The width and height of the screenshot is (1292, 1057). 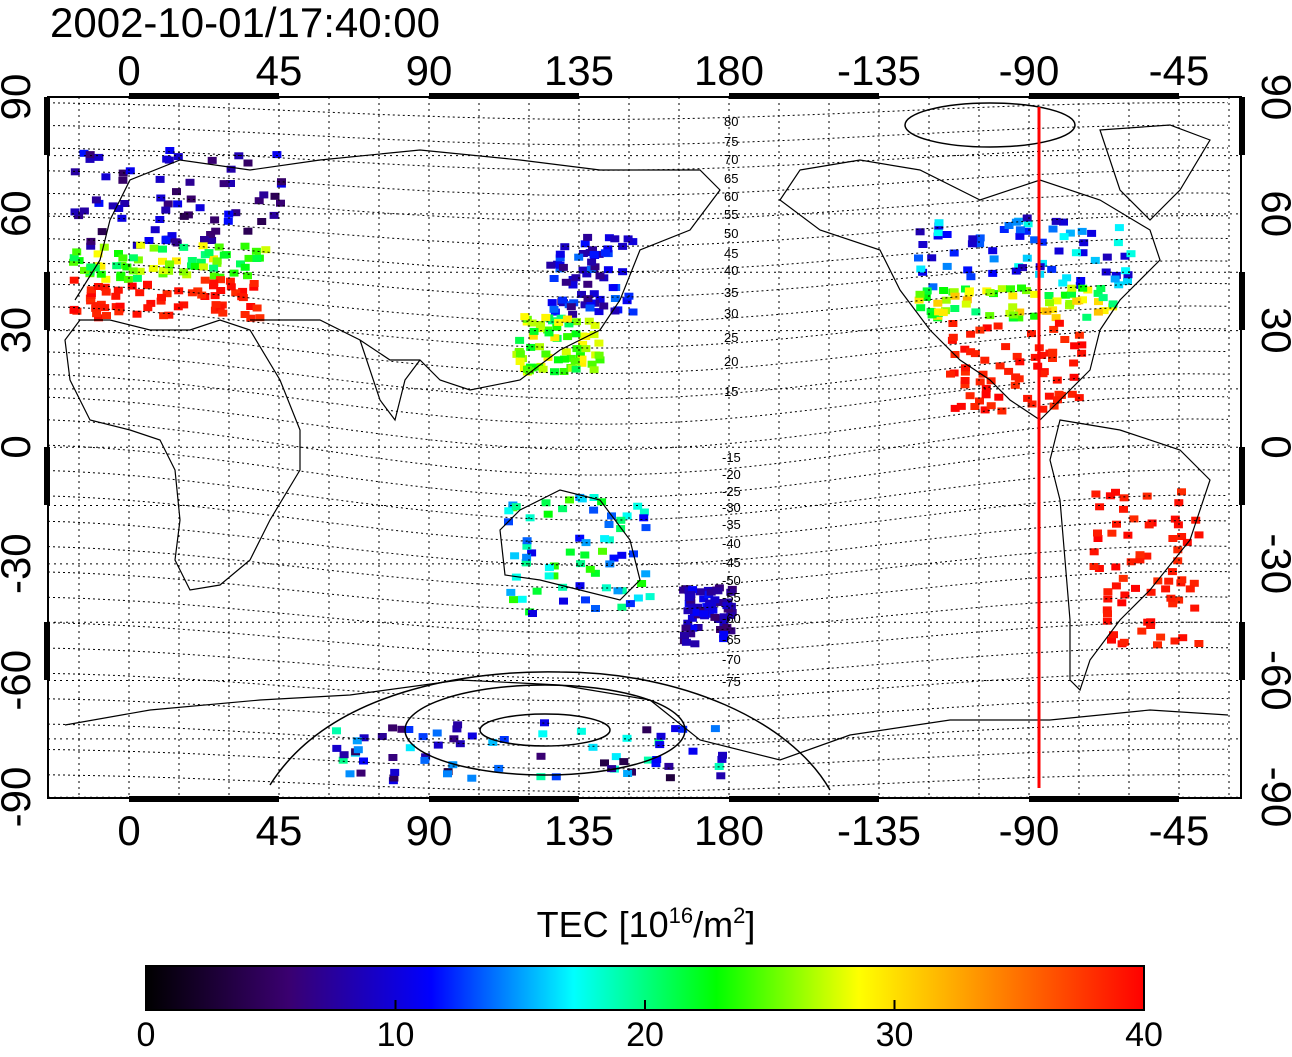 I want to click on colorbar-tick-label: 30, so click(x=894, y=1035).